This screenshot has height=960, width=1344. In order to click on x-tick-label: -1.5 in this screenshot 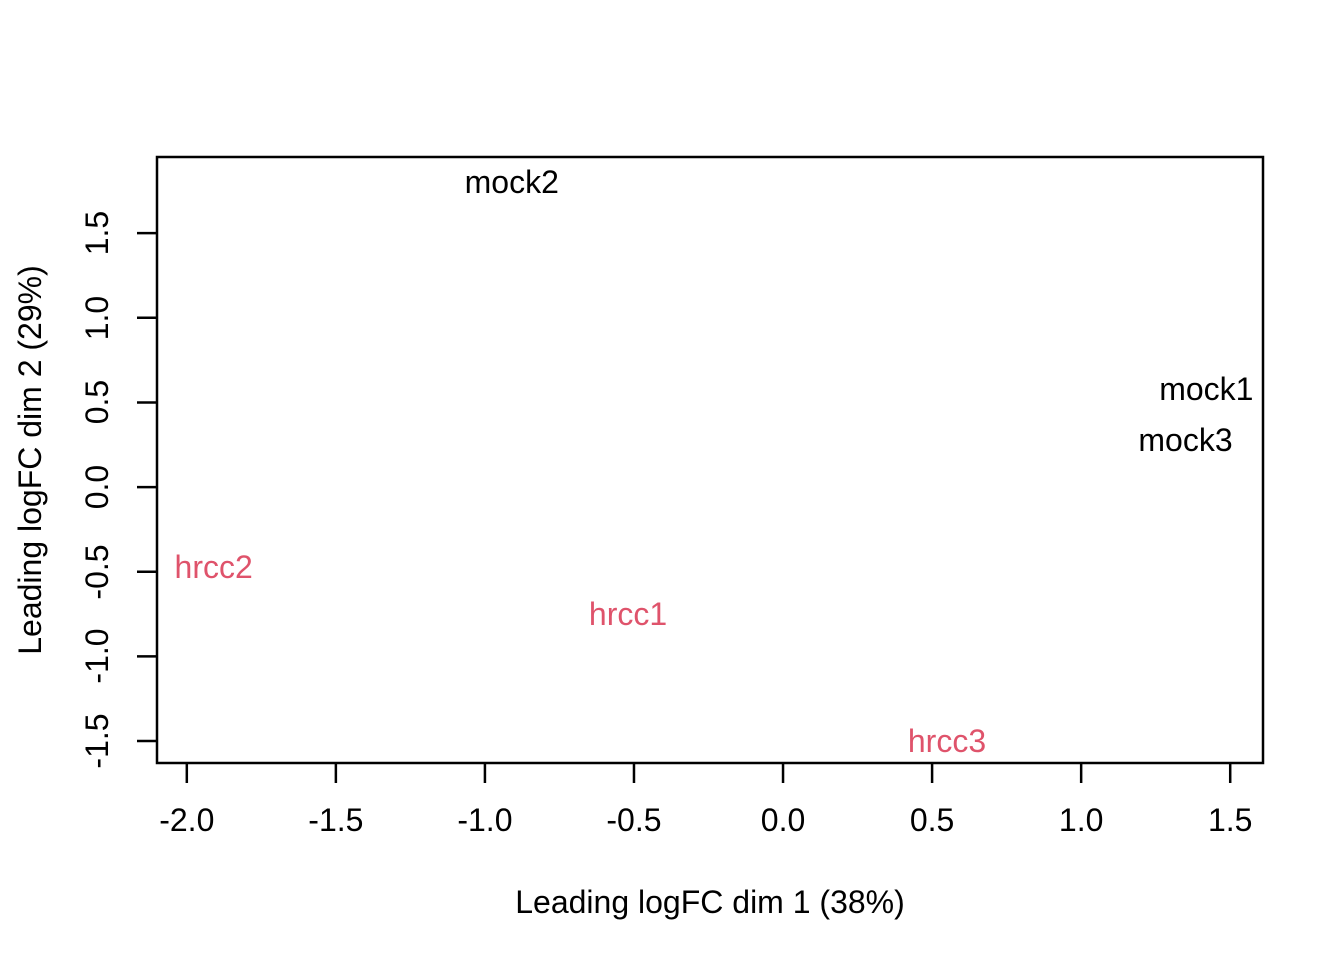, I will do `click(336, 820)`.